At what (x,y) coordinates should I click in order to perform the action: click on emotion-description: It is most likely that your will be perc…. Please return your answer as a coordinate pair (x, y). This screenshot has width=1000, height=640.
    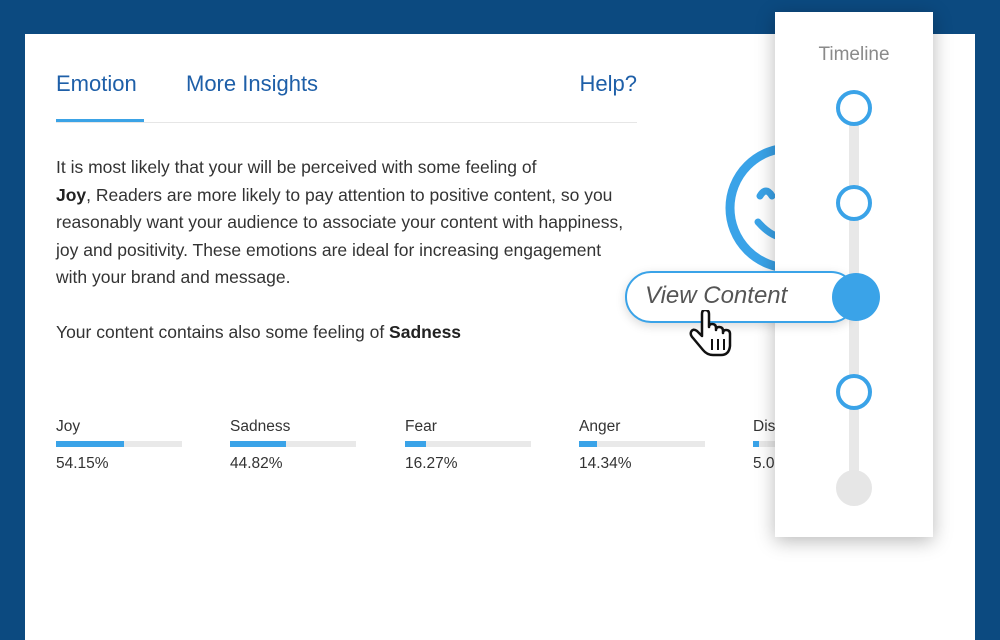
    Looking at the image, I should click on (341, 223).